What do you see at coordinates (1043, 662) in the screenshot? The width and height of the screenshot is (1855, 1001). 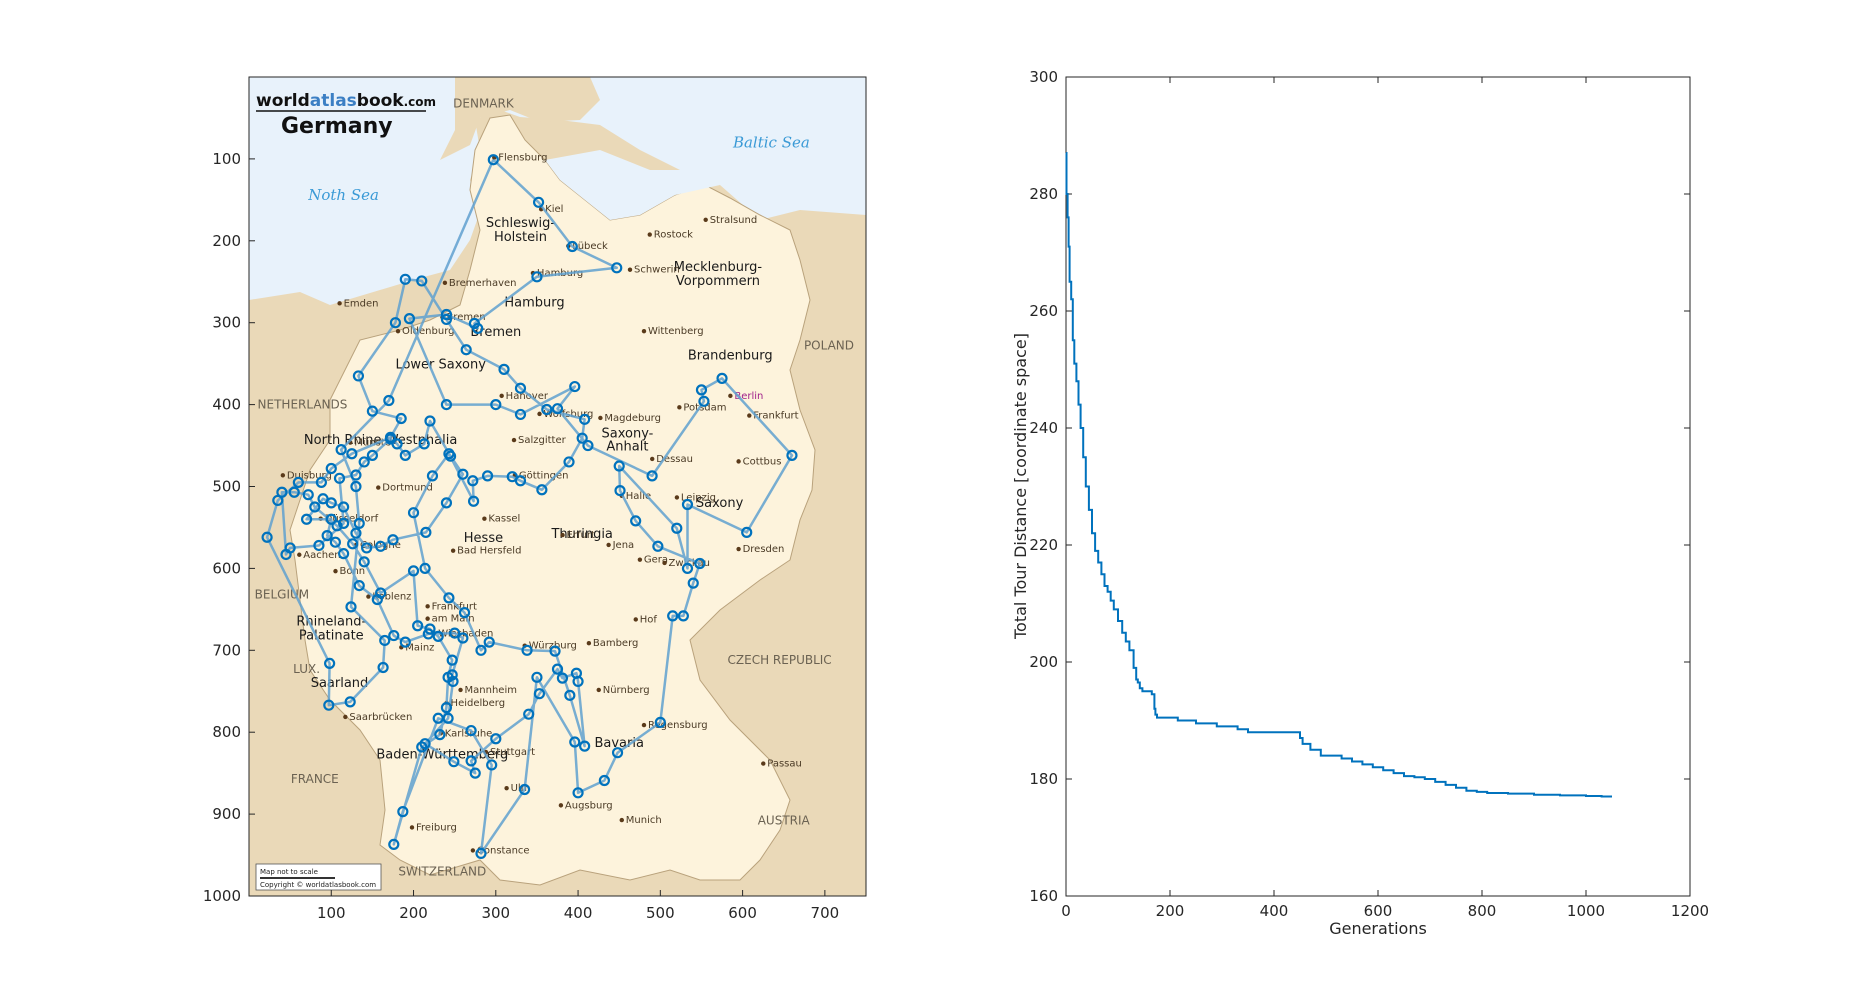 I see `y-tick-label: 200` at bounding box center [1043, 662].